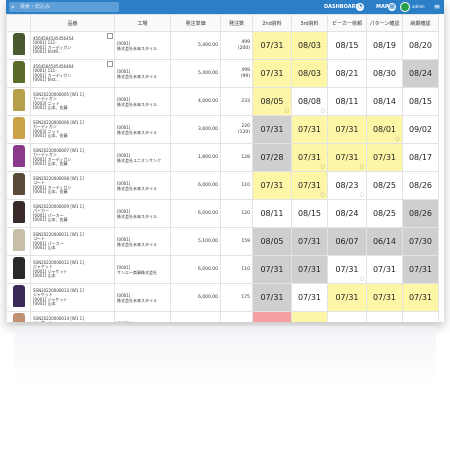  Describe the element at coordinates (347, 297) in the screenshot. I see `cell-beaker-request: 07/31` at that location.